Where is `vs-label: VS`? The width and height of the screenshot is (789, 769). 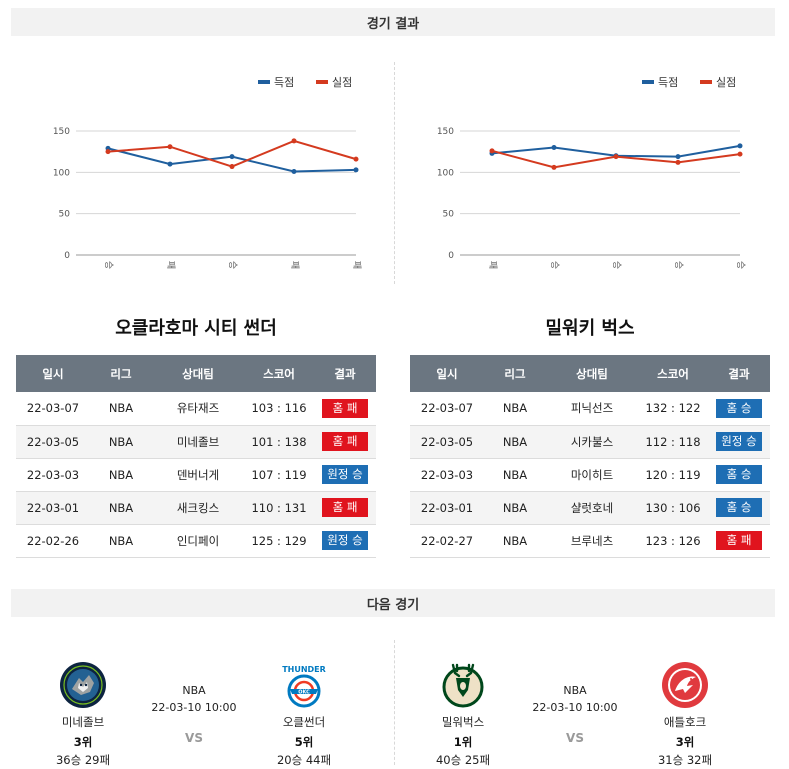
vs-label: VS is located at coordinates (194, 738).